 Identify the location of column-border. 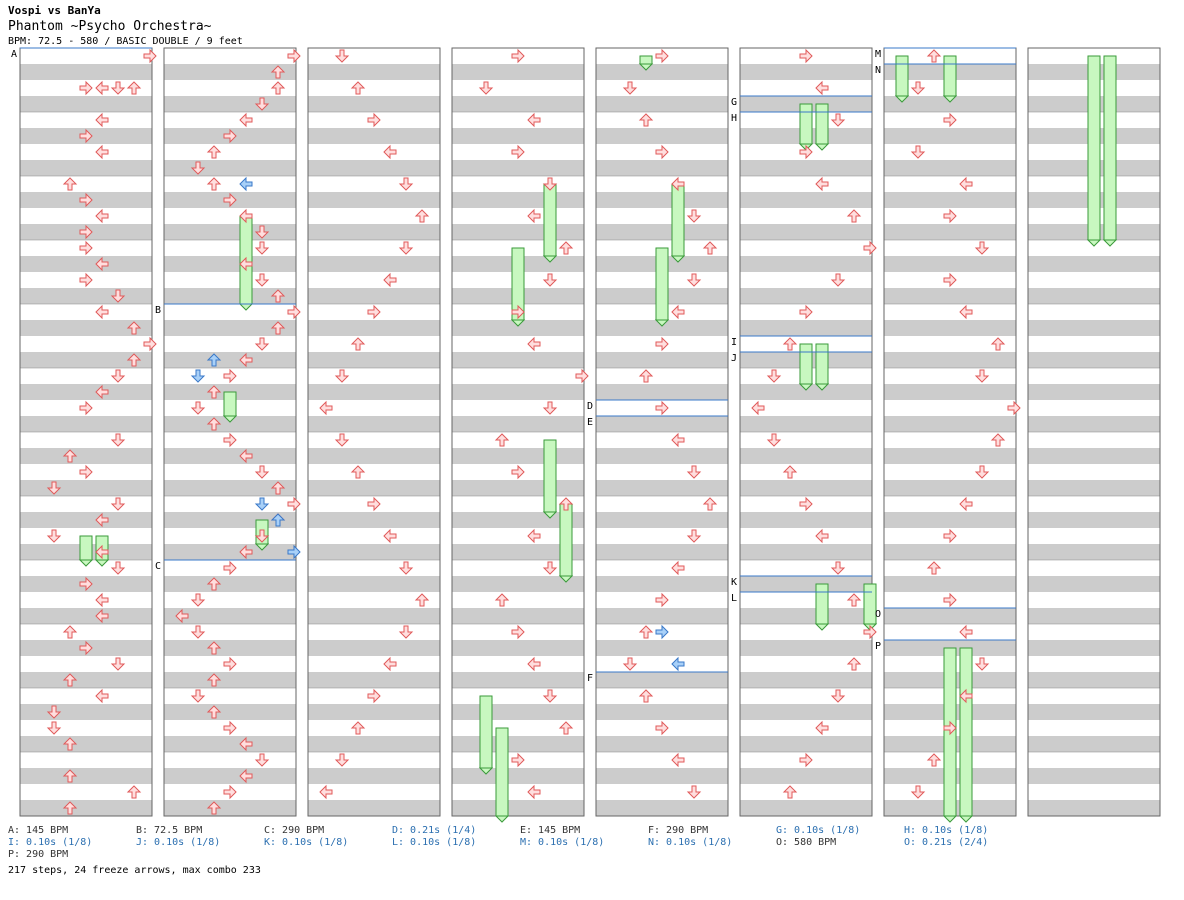
(806, 432).